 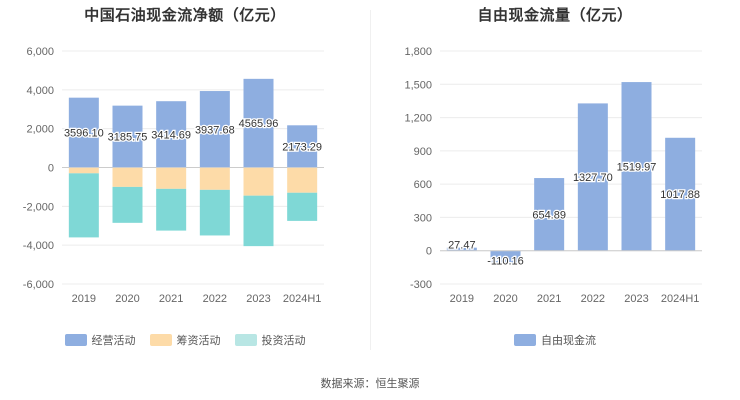 I want to click on legend-label-operating: 经营活动, so click(x=113, y=341).